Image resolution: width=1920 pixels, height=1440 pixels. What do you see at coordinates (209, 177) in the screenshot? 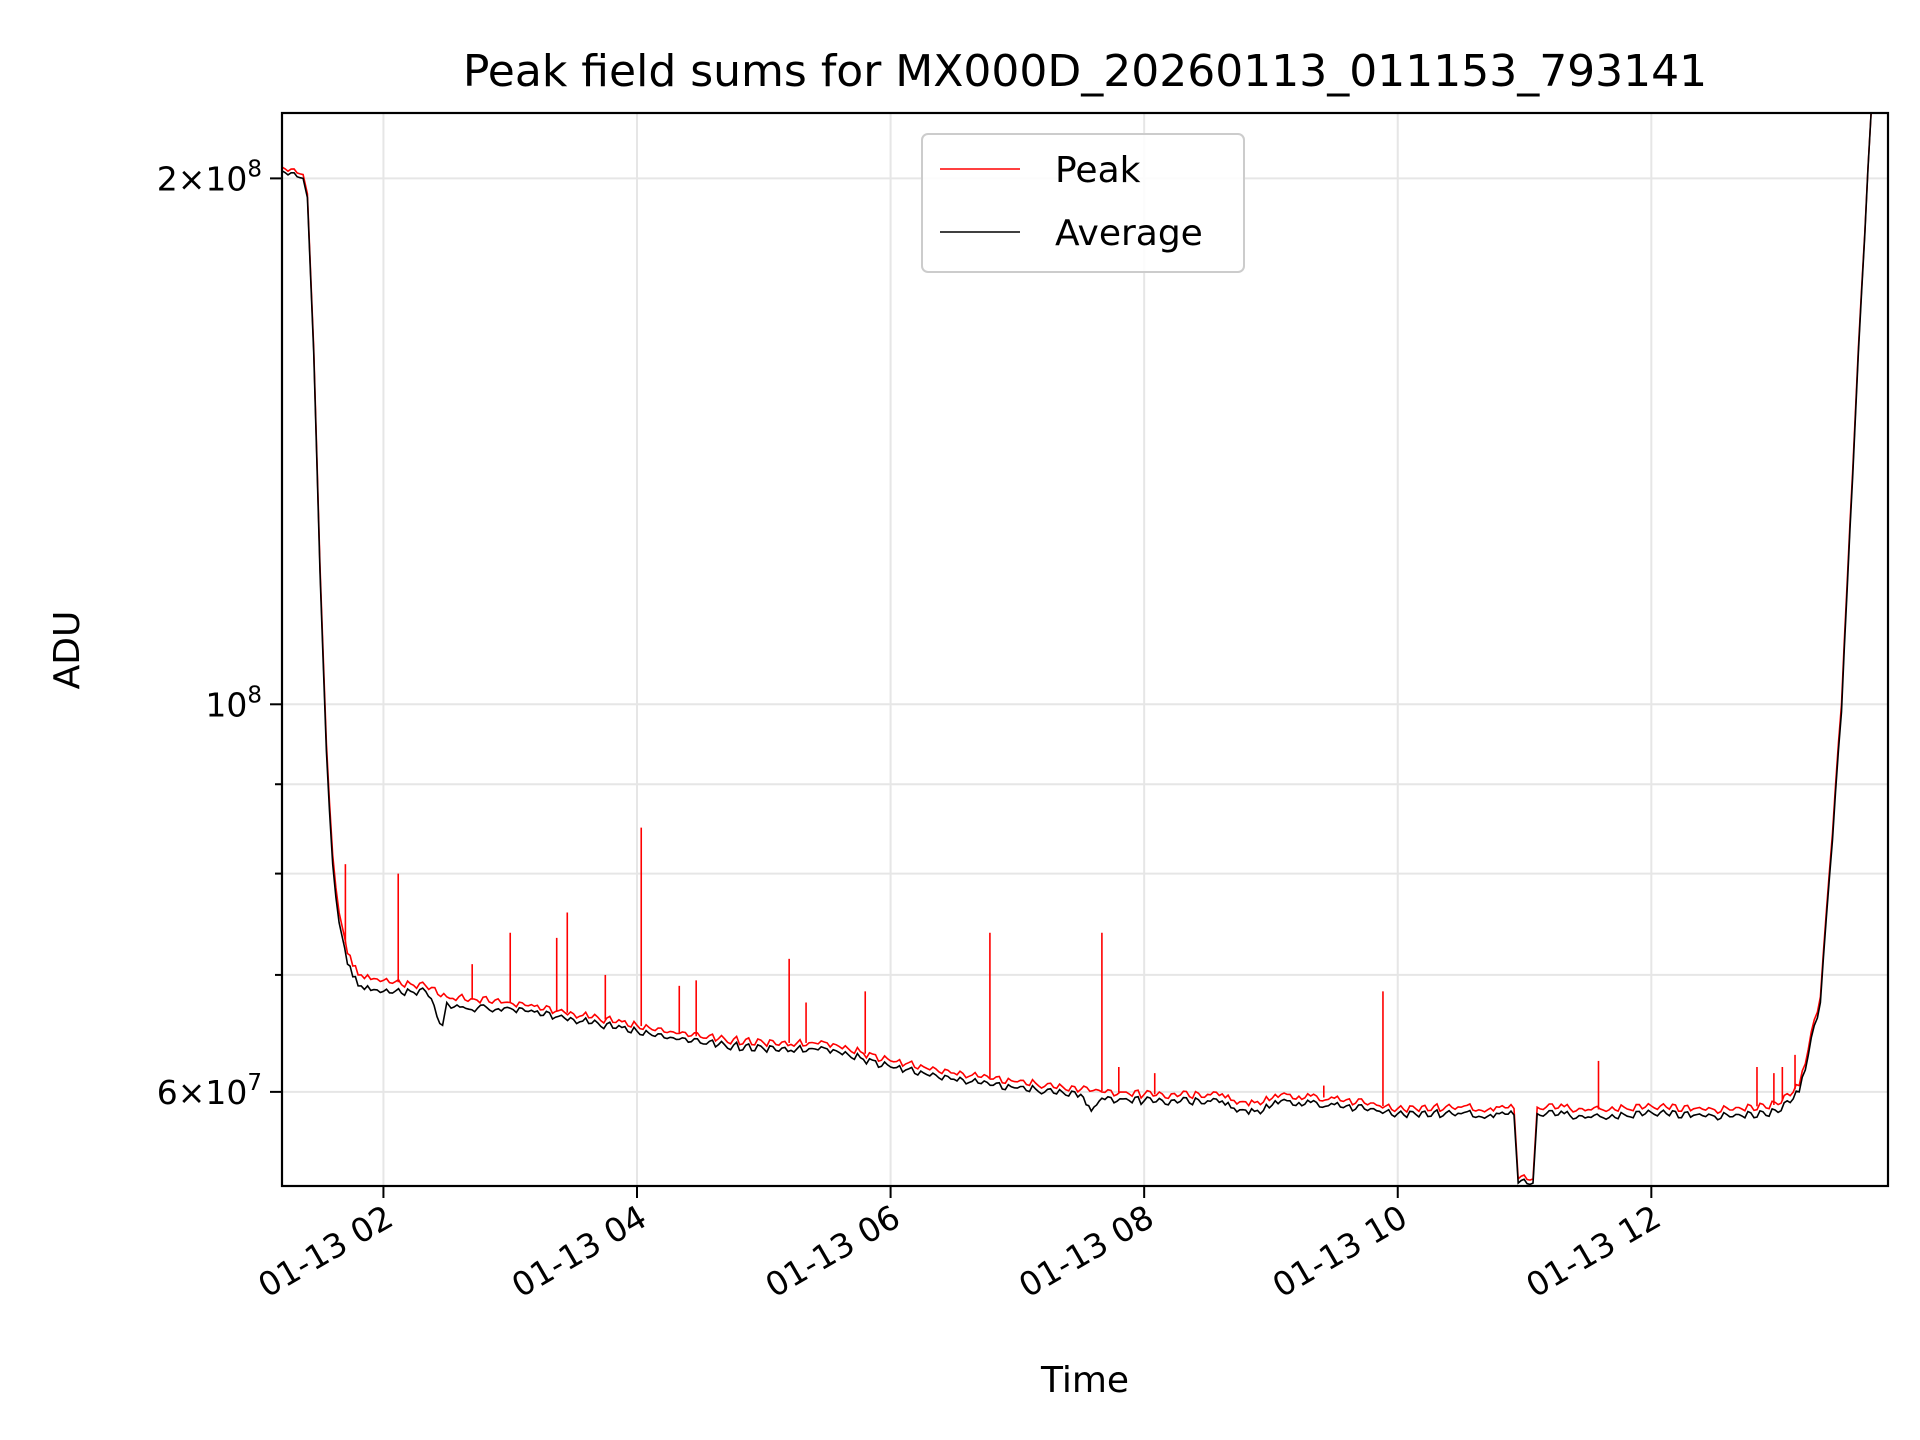
I see `y-tick-label: 2×108` at bounding box center [209, 177].